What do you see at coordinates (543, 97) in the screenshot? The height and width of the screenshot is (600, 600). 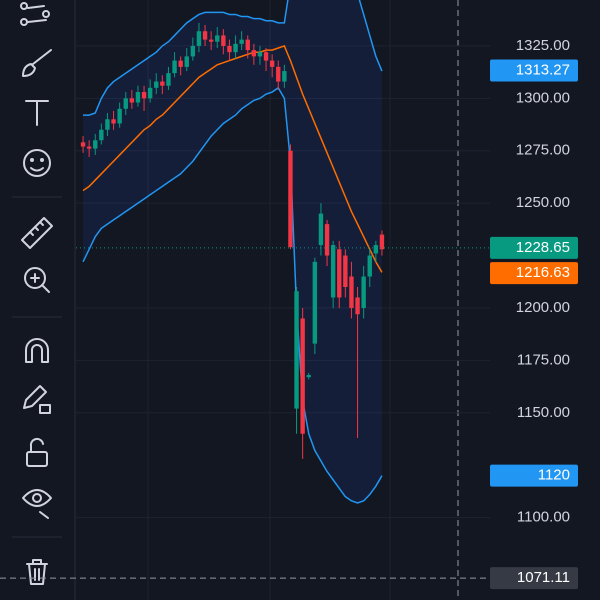 I see `y-tick-label: 1300.00` at bounding box center [543, 97].